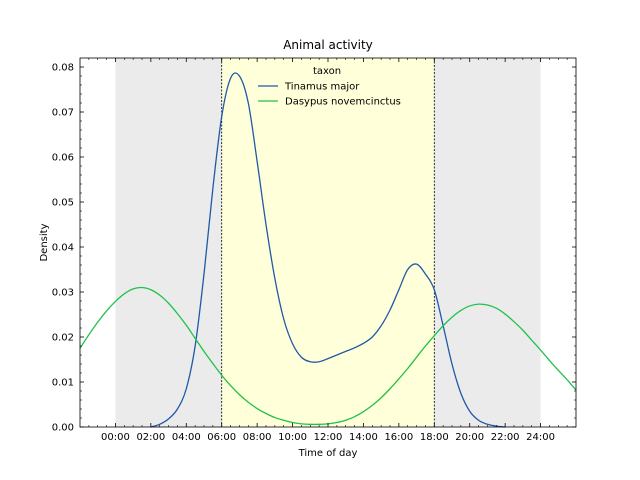  Describe the element at coordinates (322, 87) in the screenshot. I see `legend-label: Tinamus major` at that location.